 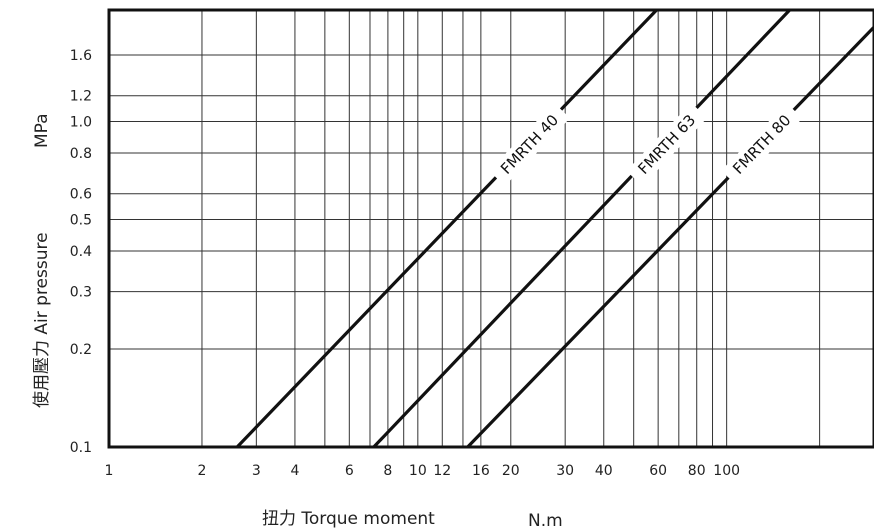 I want to click on x-tick-label: 100, so click(x=726, y=471).